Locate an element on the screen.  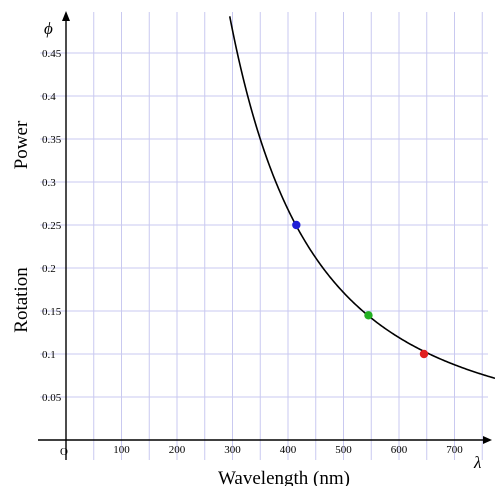
data-point-blue is located at coordinates (296, 225).